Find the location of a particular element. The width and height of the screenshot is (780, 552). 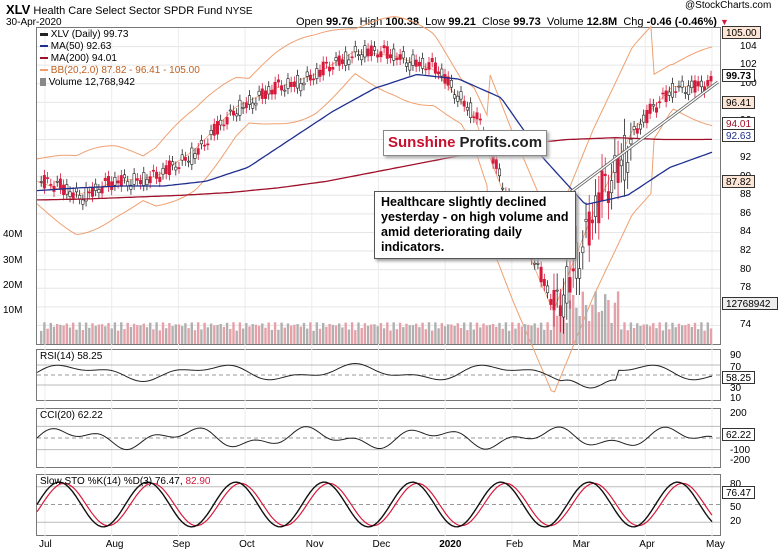

legend-ma200: MA(200) 94.01 is located at coordinates (78, 58).